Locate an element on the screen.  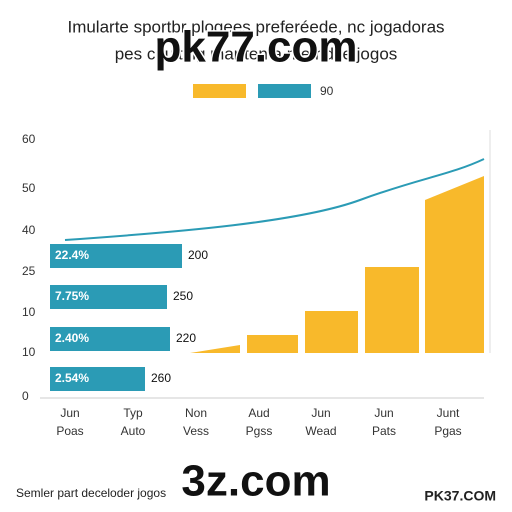
x-tick-label: Pats is located at coordinates (384, 431).